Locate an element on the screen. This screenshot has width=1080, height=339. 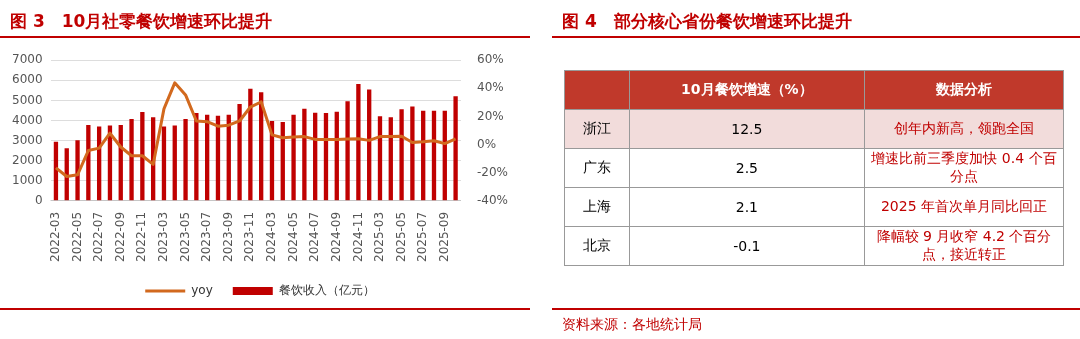
text: 2025 年首次单月同比回正 is located at coordinates (964, 207).